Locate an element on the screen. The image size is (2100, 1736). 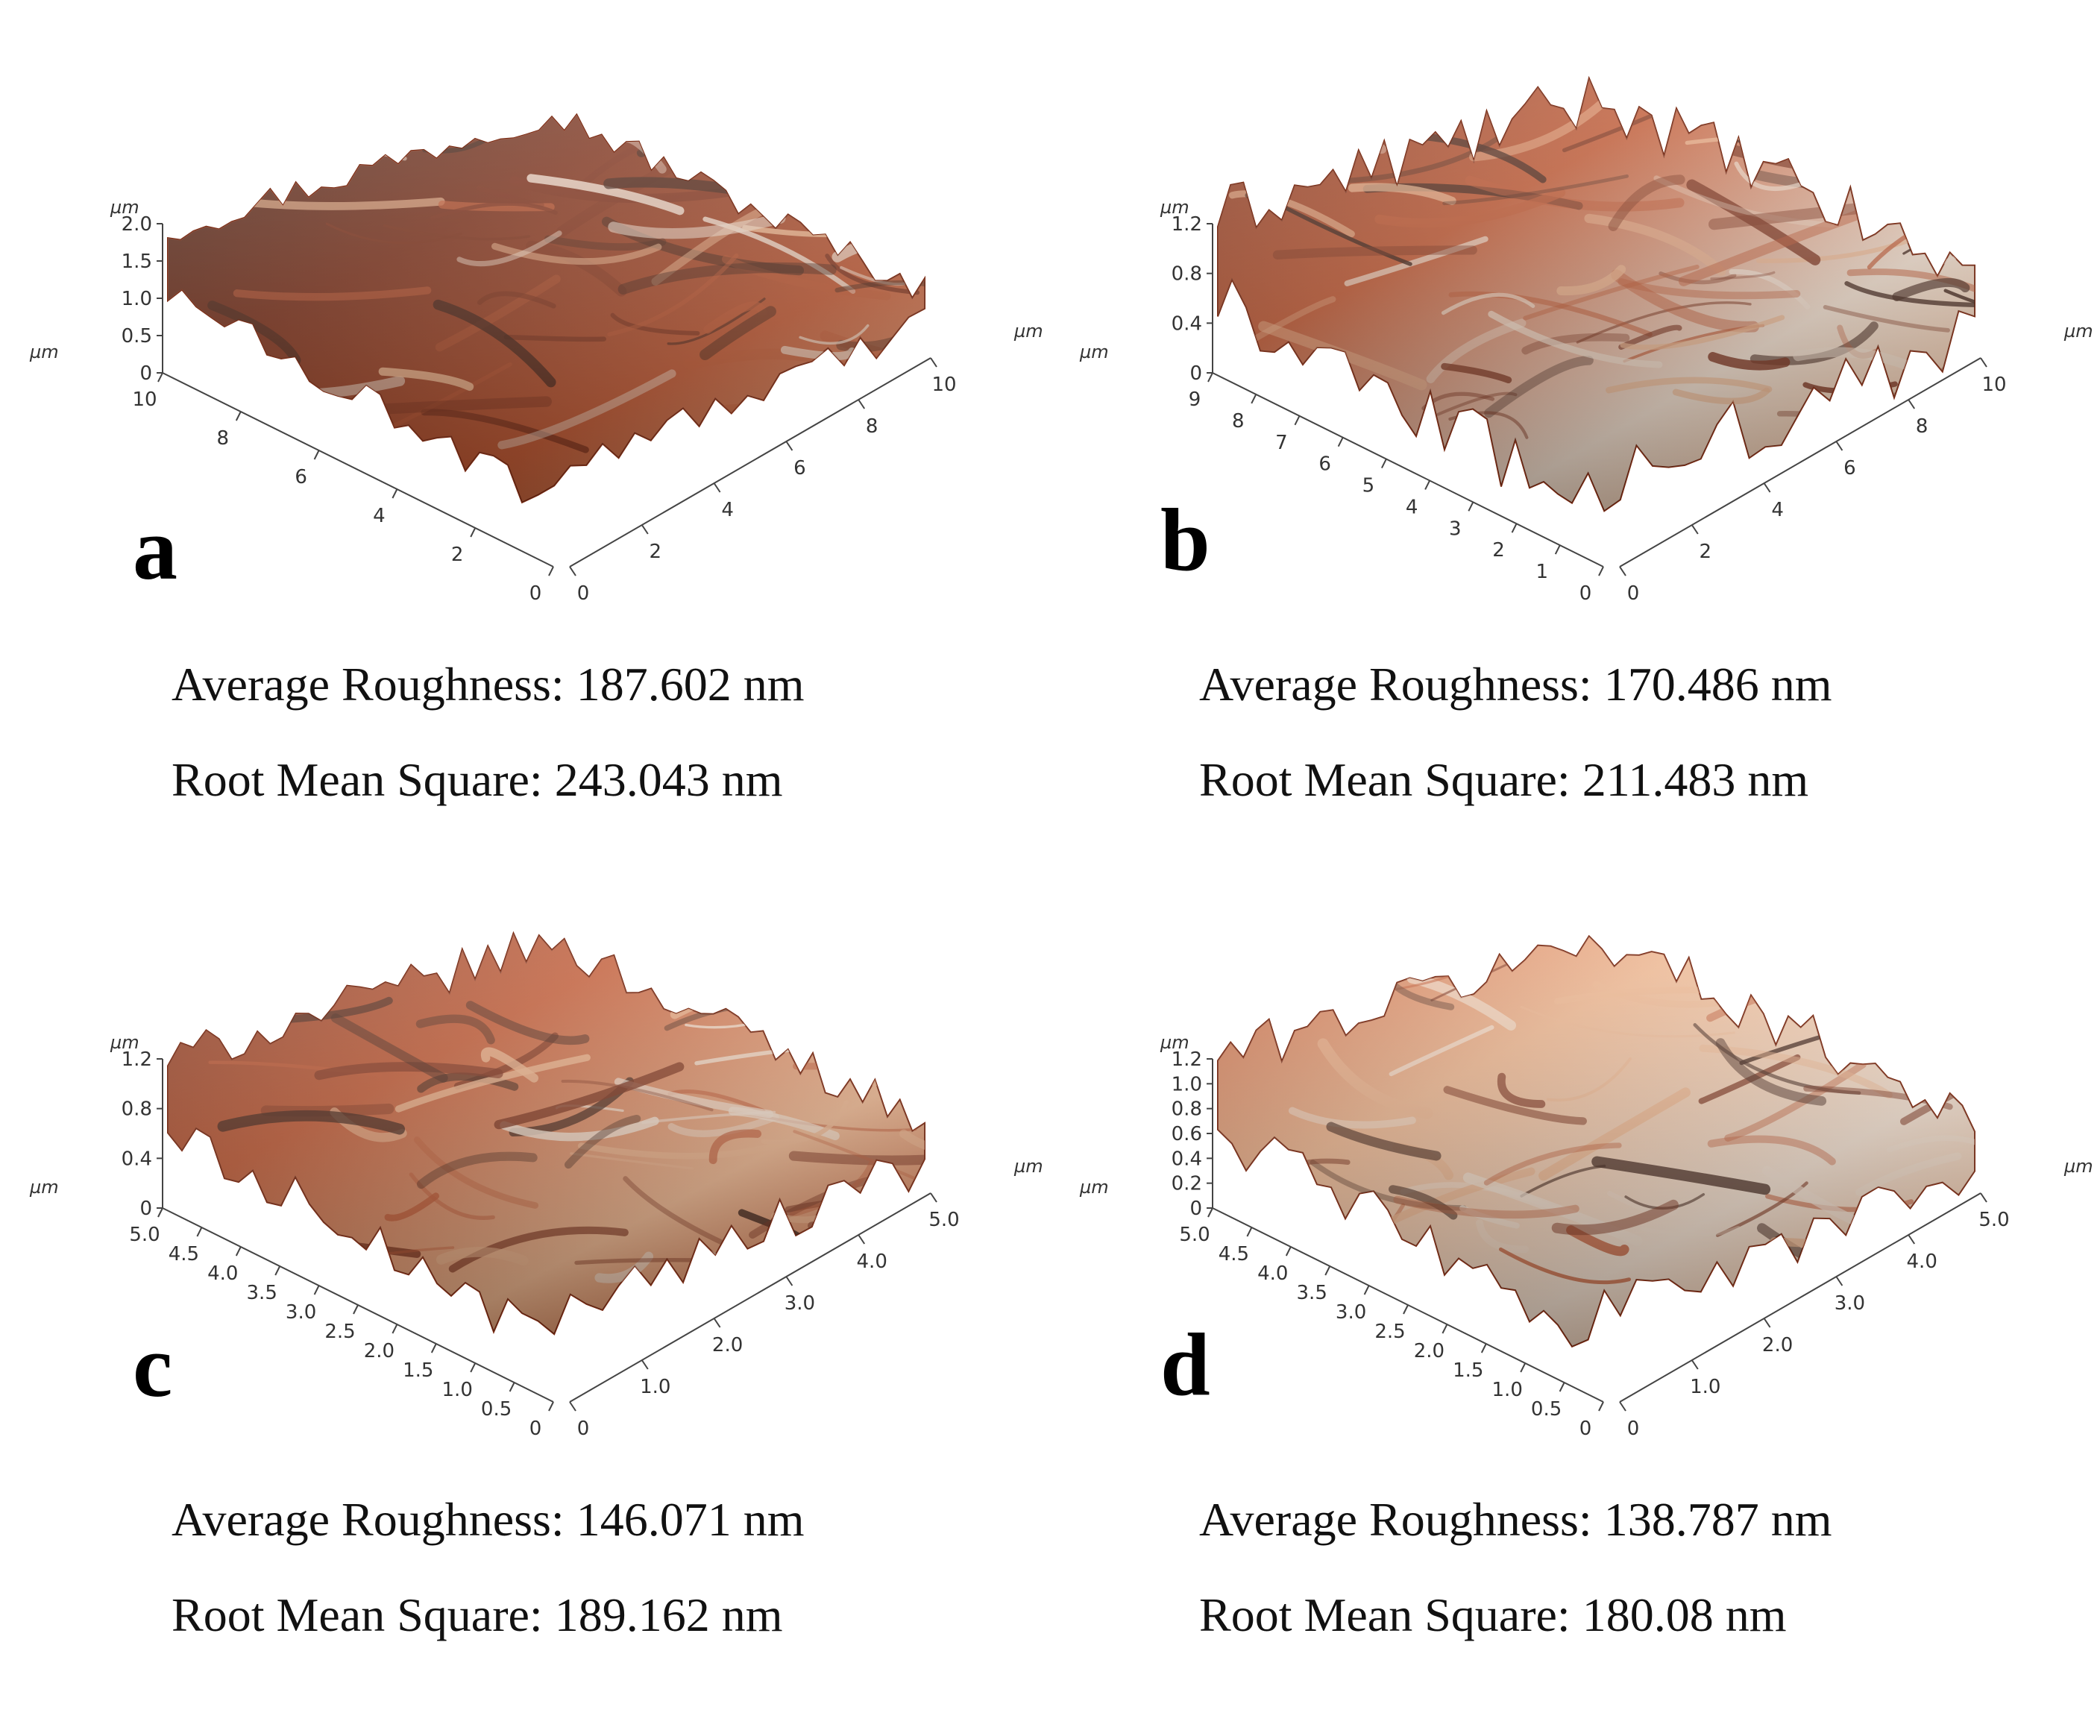
y-tick-label: 3 is located at coordinates (1455, 529).